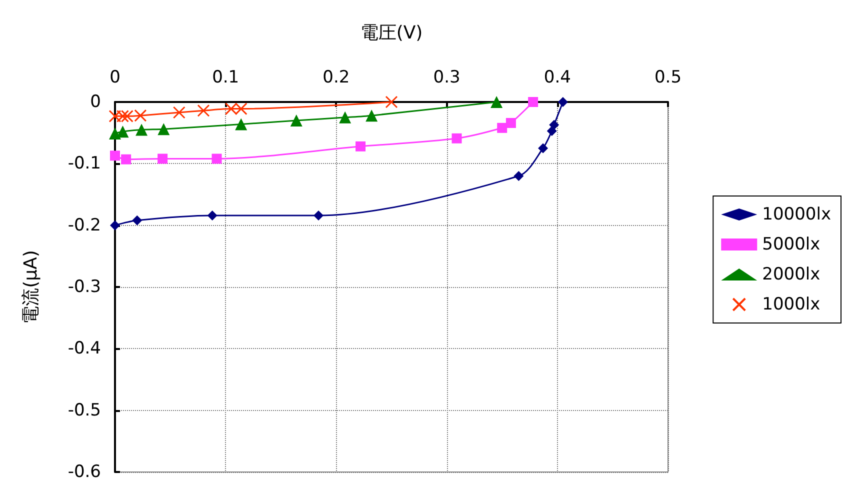 This screenshot has height=492, width=853. What do you see at coordinates (95, 102) in the screenshot?
I see `y-tick-label: 0` at bounding box center [95, 102].